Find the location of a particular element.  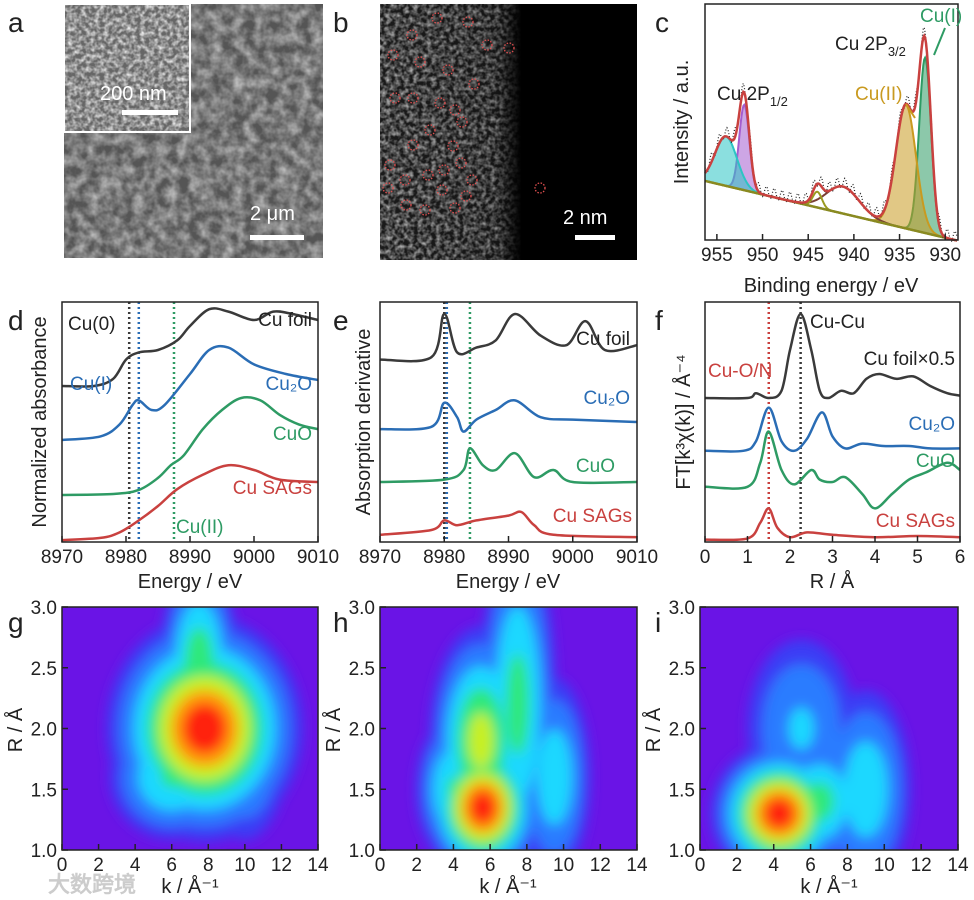

c-arrow-cu1 is located at coordinates (939, 41).